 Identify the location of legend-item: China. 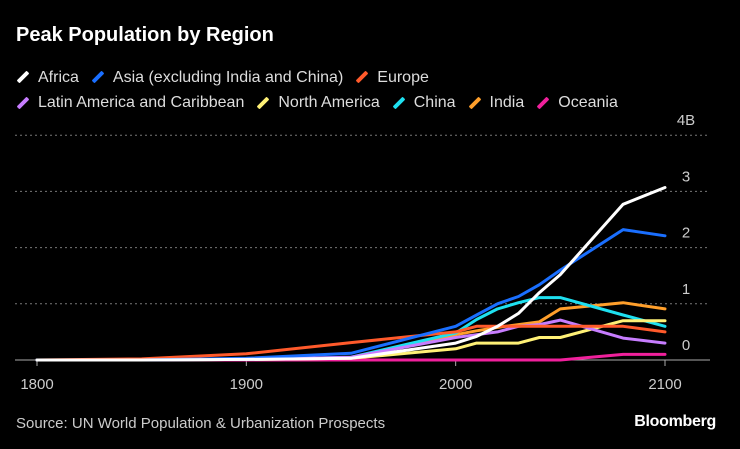
(424, 102).